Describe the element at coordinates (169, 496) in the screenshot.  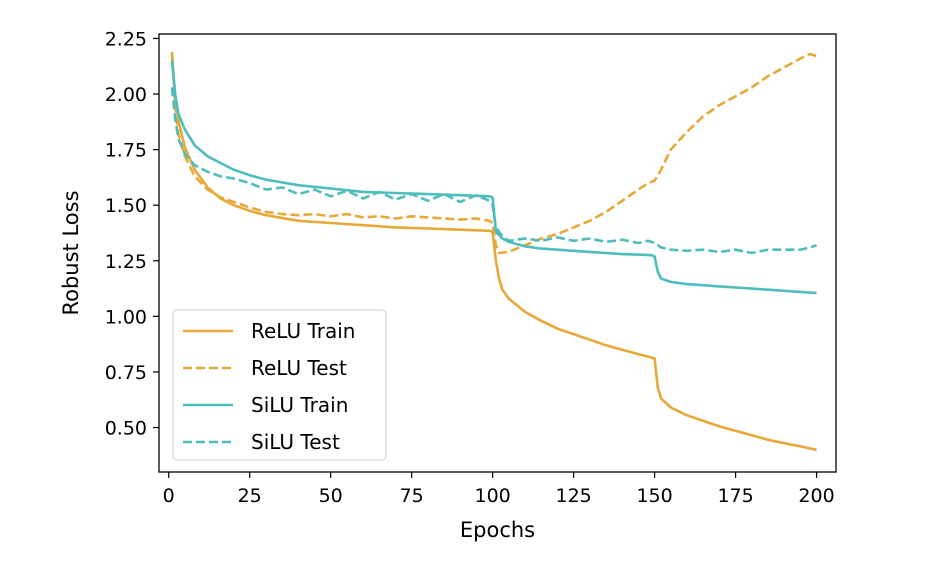
I see `x-tick-label: 0` at that location.